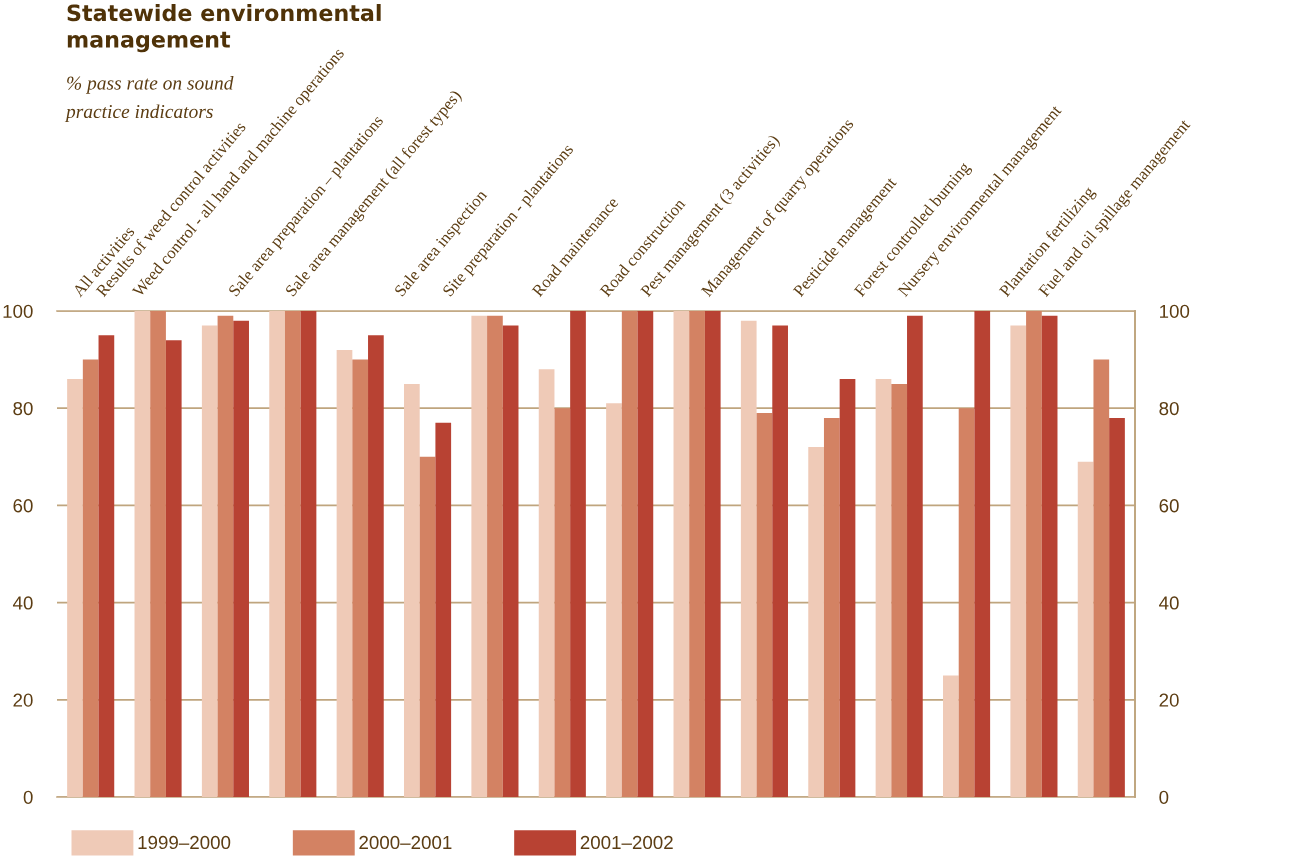 This screenshot has height=863, width=1301. I want to click on legend-label: 2000–2001, so click(405, 842).